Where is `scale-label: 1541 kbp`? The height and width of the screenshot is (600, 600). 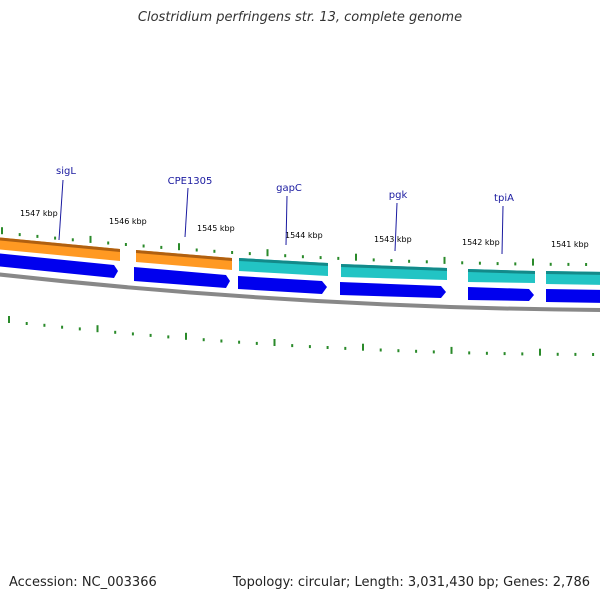 scale-label: 1541 kbp is located at coordinates (570, 244).